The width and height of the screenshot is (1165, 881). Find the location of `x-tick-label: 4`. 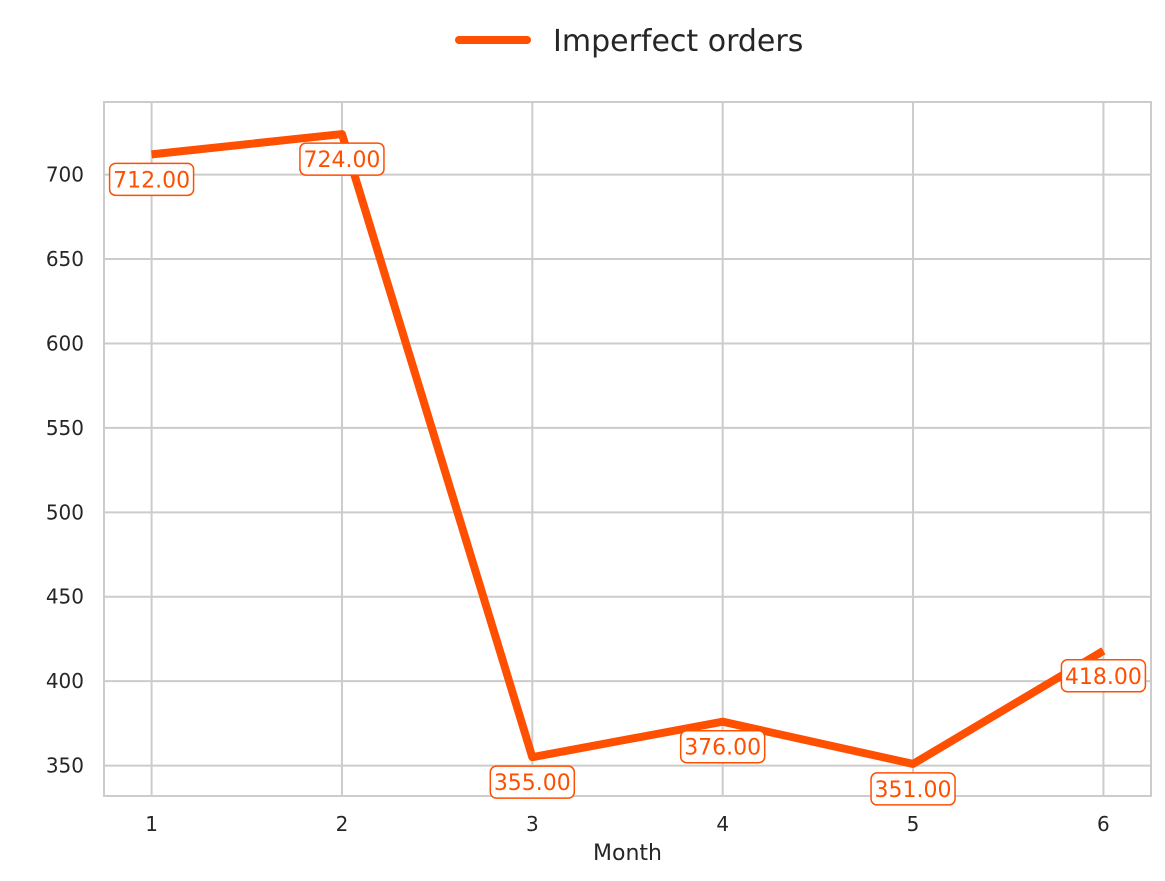

x-tick-label: 4 is located at coordinates (722, 824).